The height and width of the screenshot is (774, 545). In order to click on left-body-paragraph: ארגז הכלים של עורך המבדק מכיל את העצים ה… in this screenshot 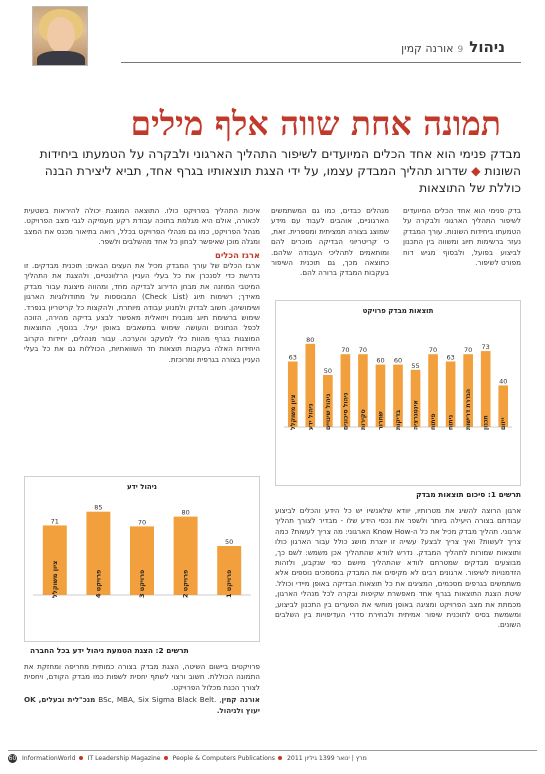, I will do `click(142, 312)`.